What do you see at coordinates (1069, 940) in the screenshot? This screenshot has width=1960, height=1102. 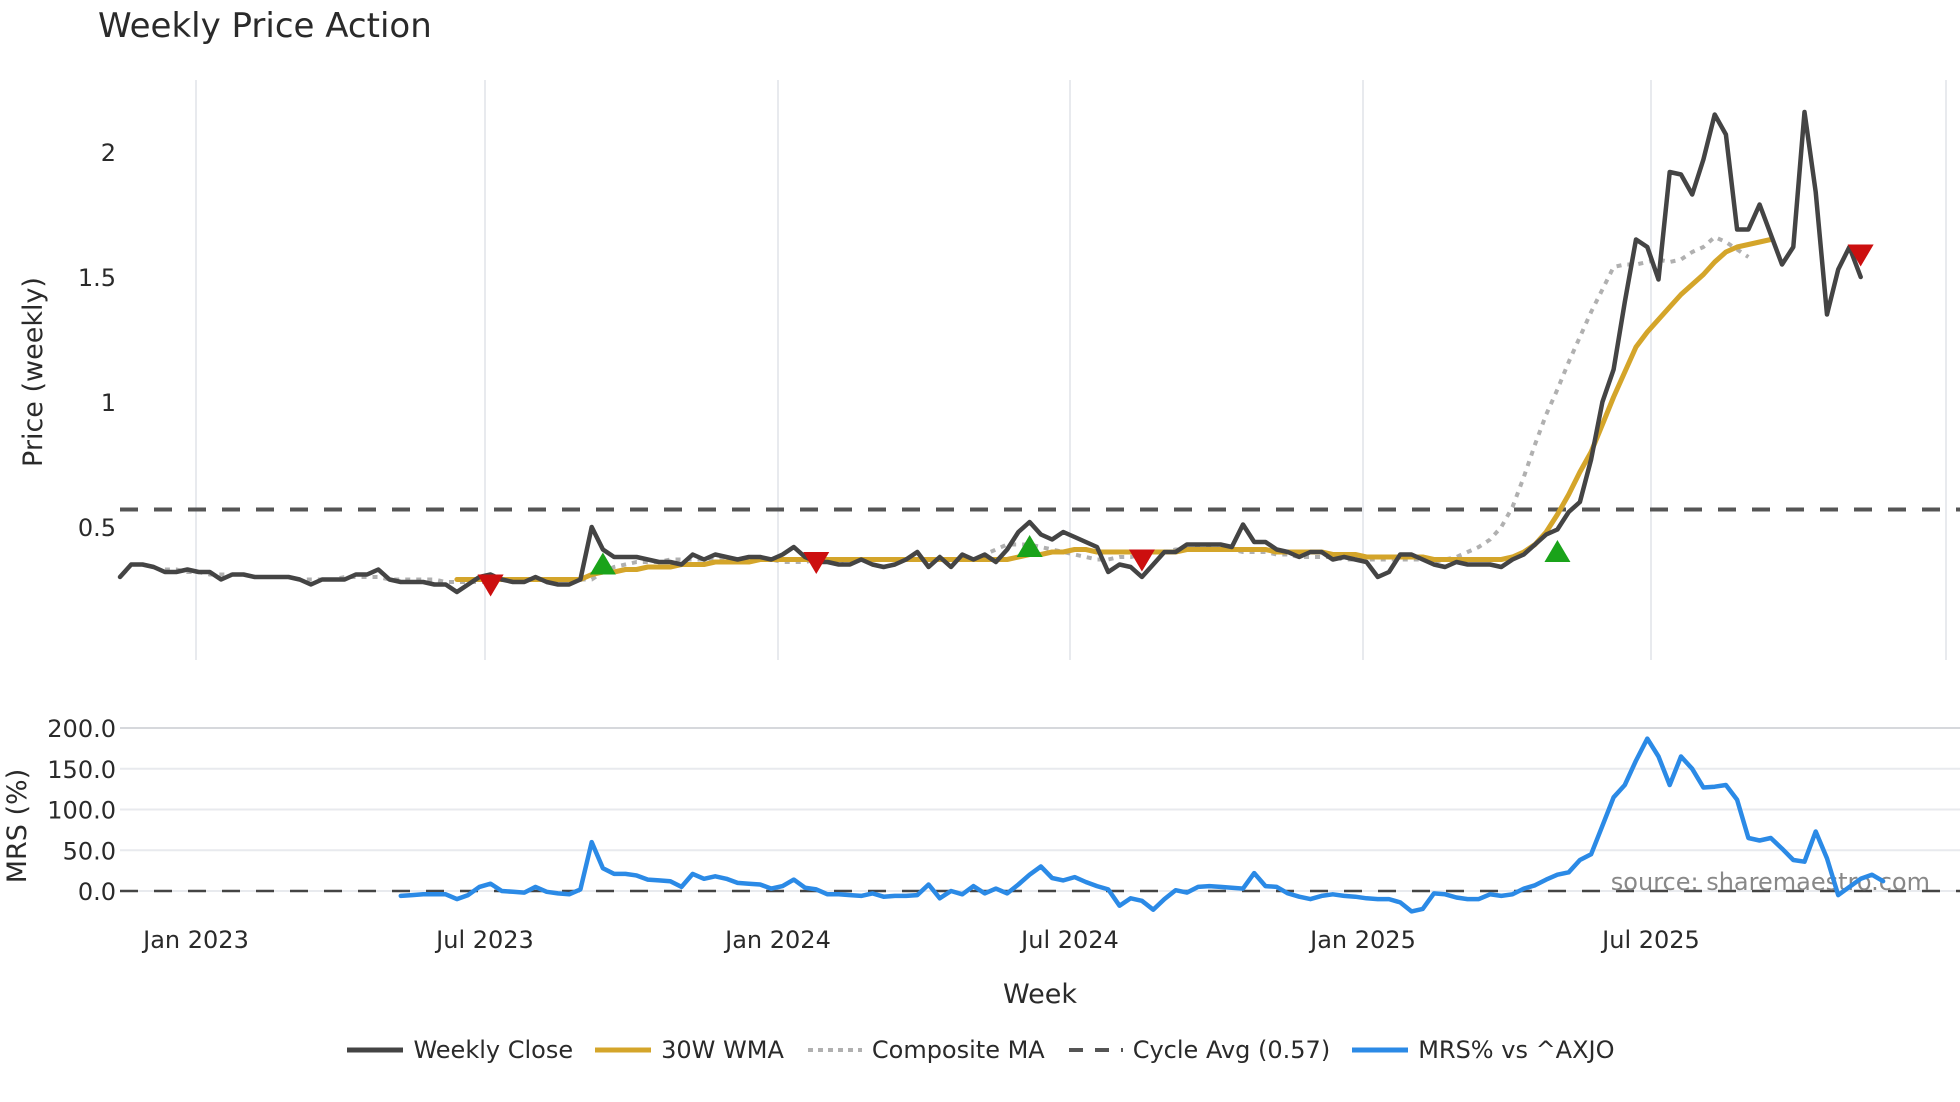 I see `svg-text: Jul 2024` at bounding box center [1069, 940].